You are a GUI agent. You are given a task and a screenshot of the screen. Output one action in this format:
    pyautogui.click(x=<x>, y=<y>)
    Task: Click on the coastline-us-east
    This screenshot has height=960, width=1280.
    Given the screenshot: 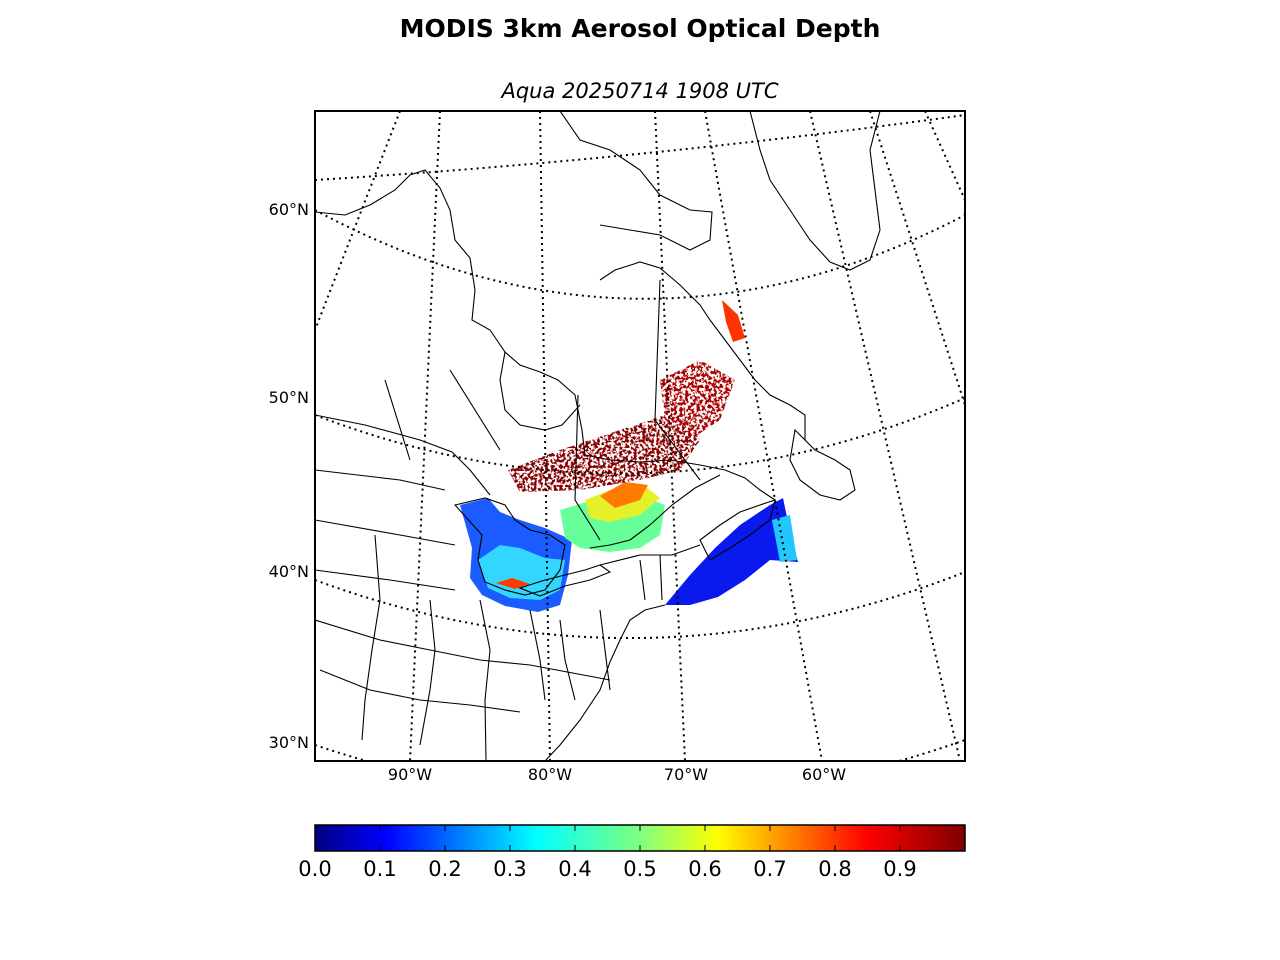 What is the action you would take?
    pyautogui.click(x=605, y=682)
    